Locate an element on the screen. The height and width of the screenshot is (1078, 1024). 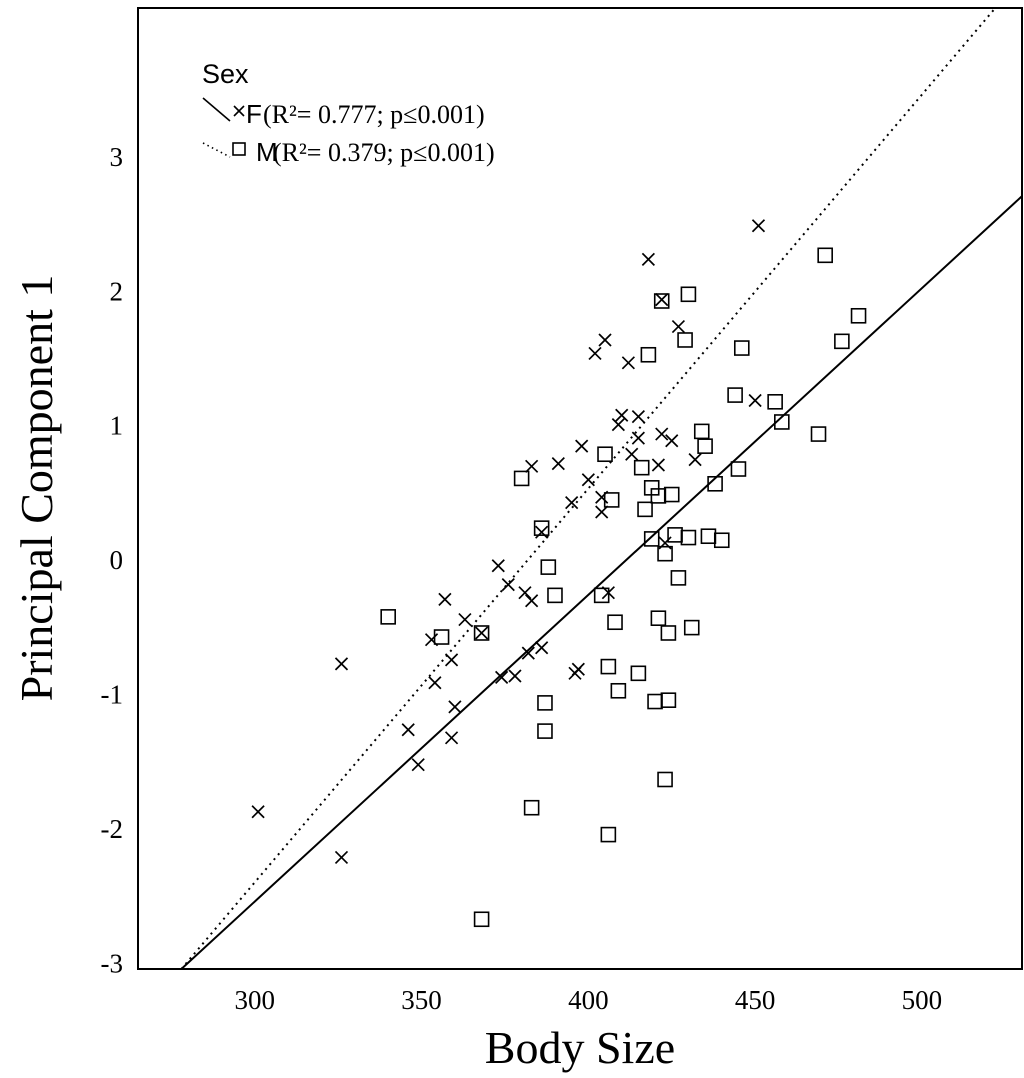
x-axis-ticks: 300 350 400 450 500 is located at coordinates (589, 1000).